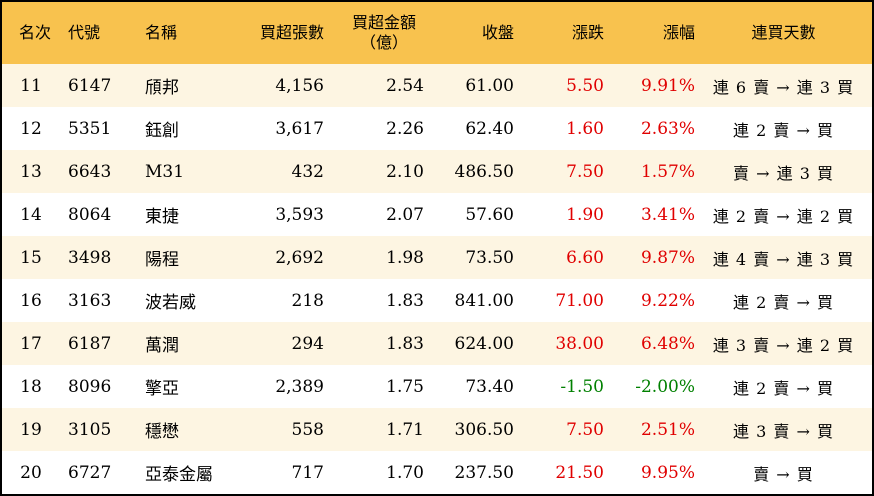  What do you see at coordinates (783, 257) in the screenshot?
I see `cell-days: 連 4 賣 → 連 3 買` at bounding box center [783, 257].